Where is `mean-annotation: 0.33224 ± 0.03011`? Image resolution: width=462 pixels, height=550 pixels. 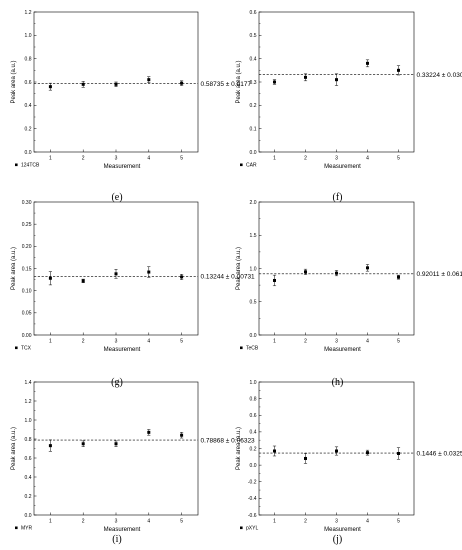
mean-annotation: 0.33224 ± 0.03011 is located at coordinates (439, 75).